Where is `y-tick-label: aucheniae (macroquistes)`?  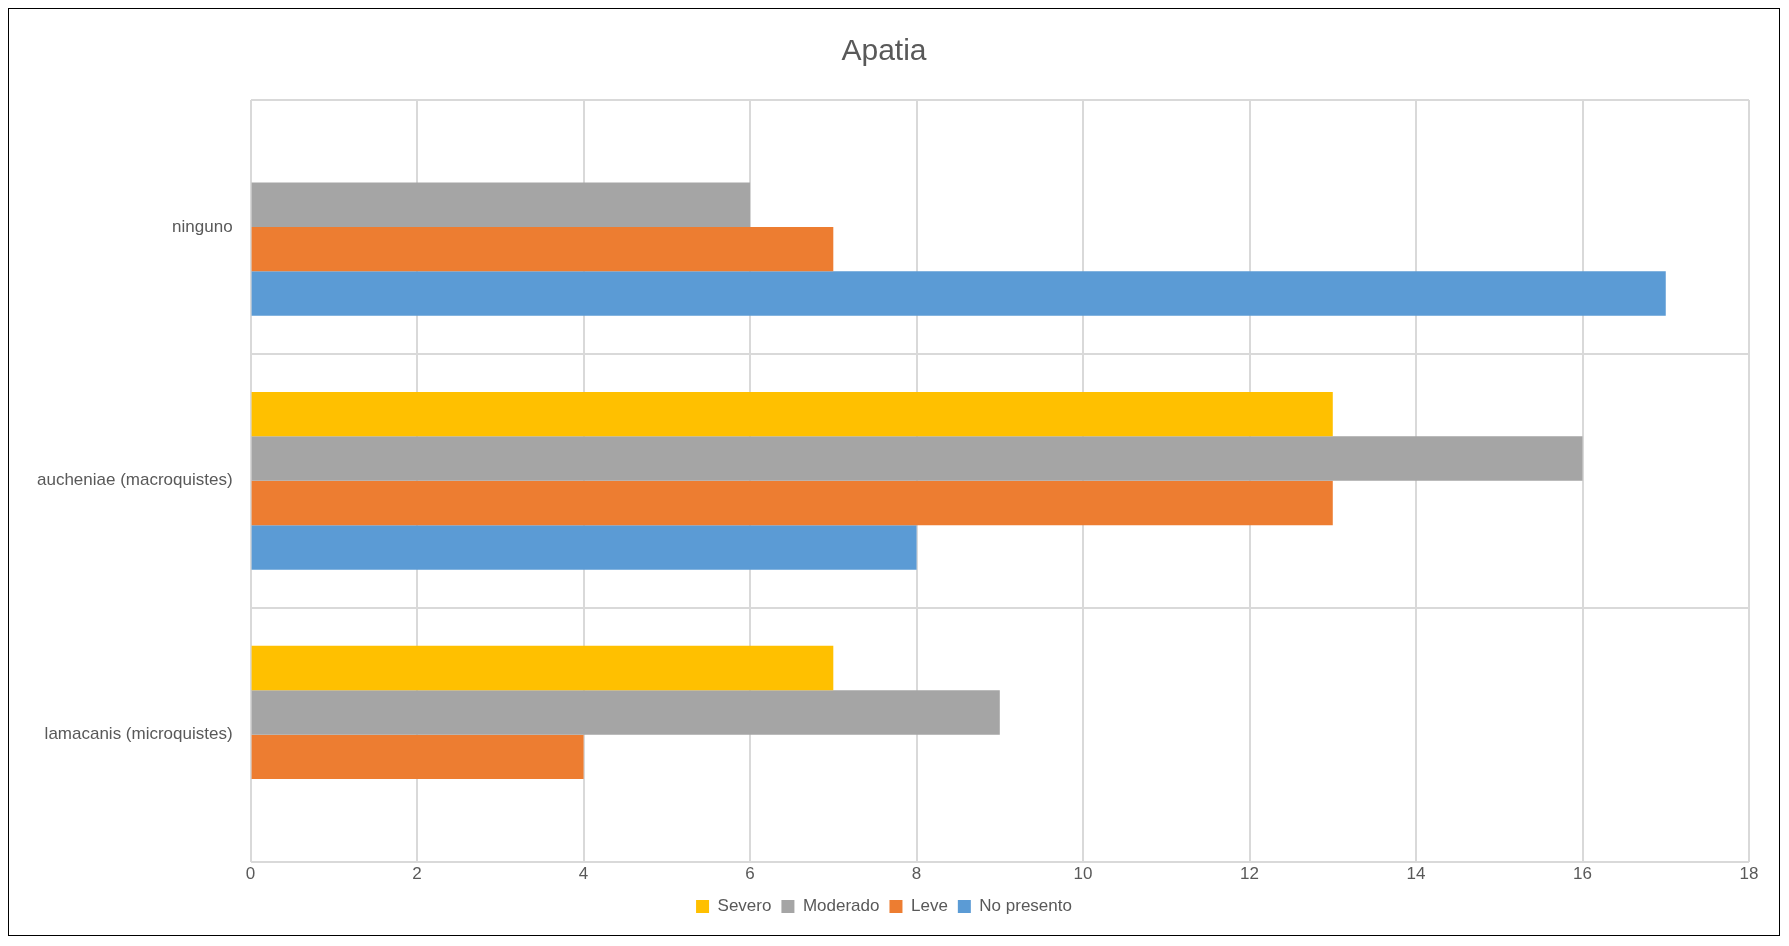 y-tick-label: aucheniae (macroquistes) is located at coordinates (134, 480).